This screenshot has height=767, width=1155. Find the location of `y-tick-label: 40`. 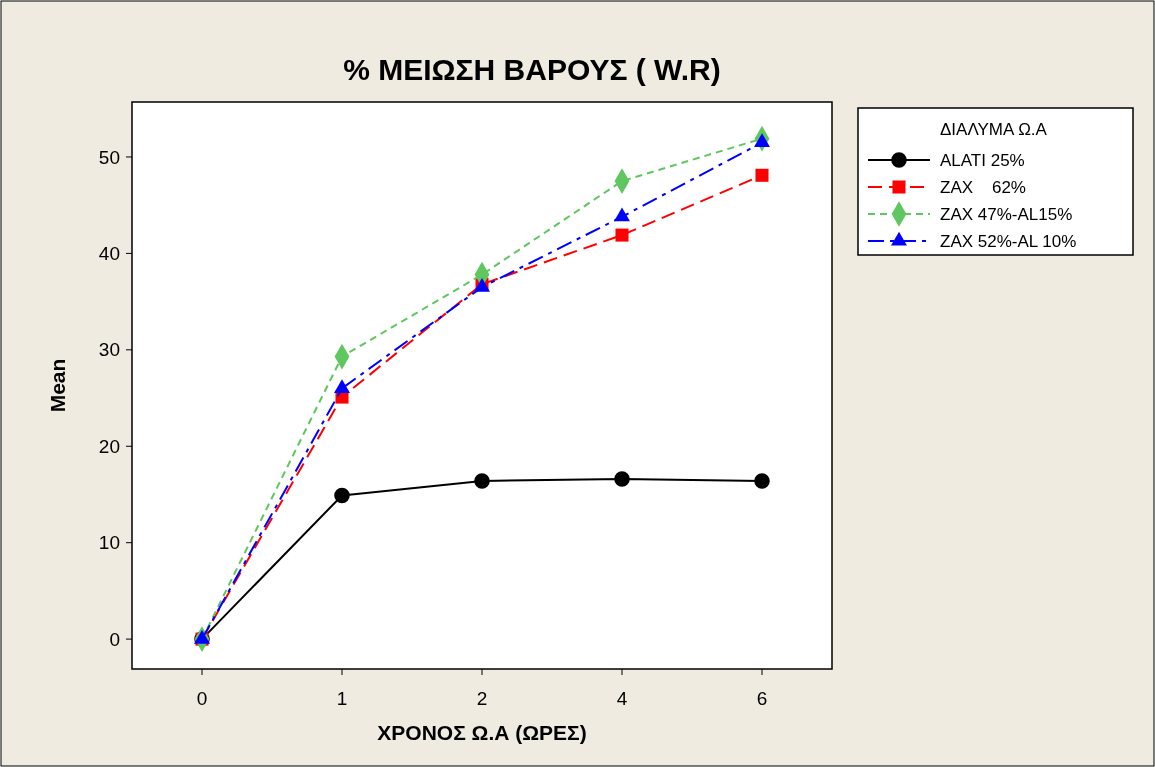

y-tick-label: 40 is located at coordinates (109, 254).